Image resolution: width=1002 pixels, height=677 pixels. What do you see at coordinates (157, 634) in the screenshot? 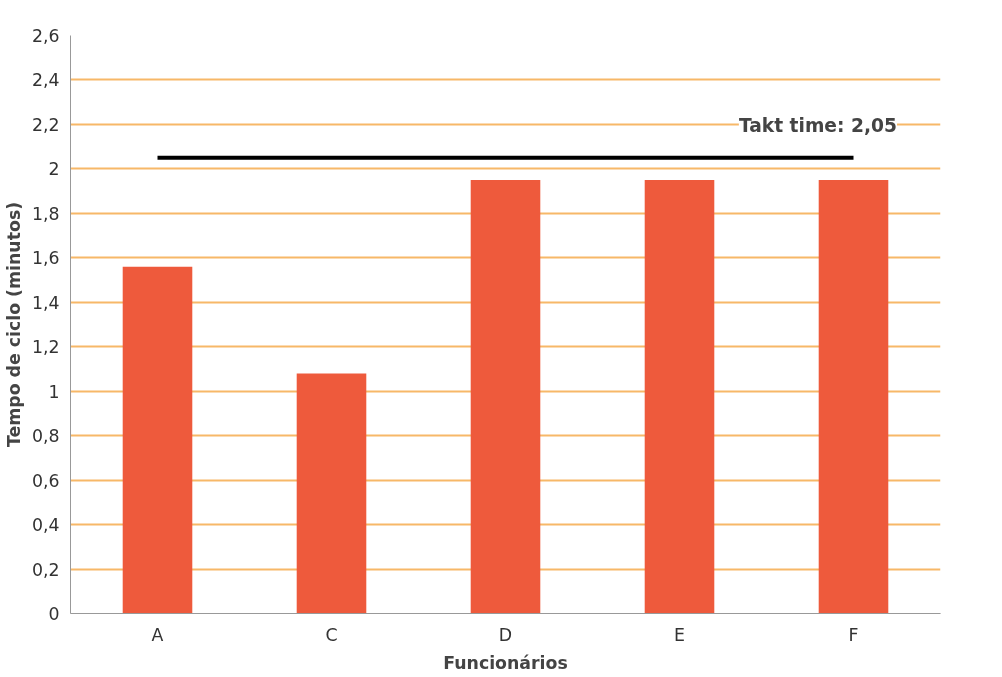
I see `x-tick-label: A` at bounding box center [157, 634].